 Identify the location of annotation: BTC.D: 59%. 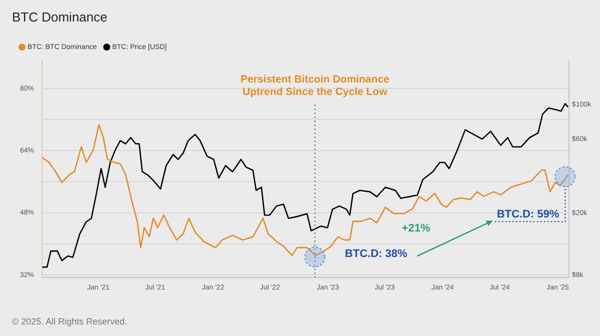
(528, 214).